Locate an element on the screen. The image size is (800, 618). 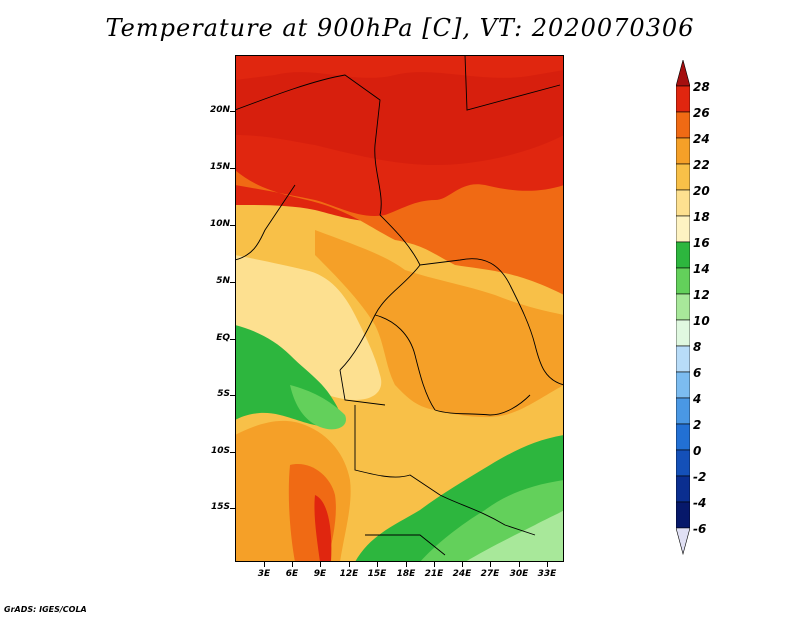
band-26-southwest is located at coordinates (323, 528).